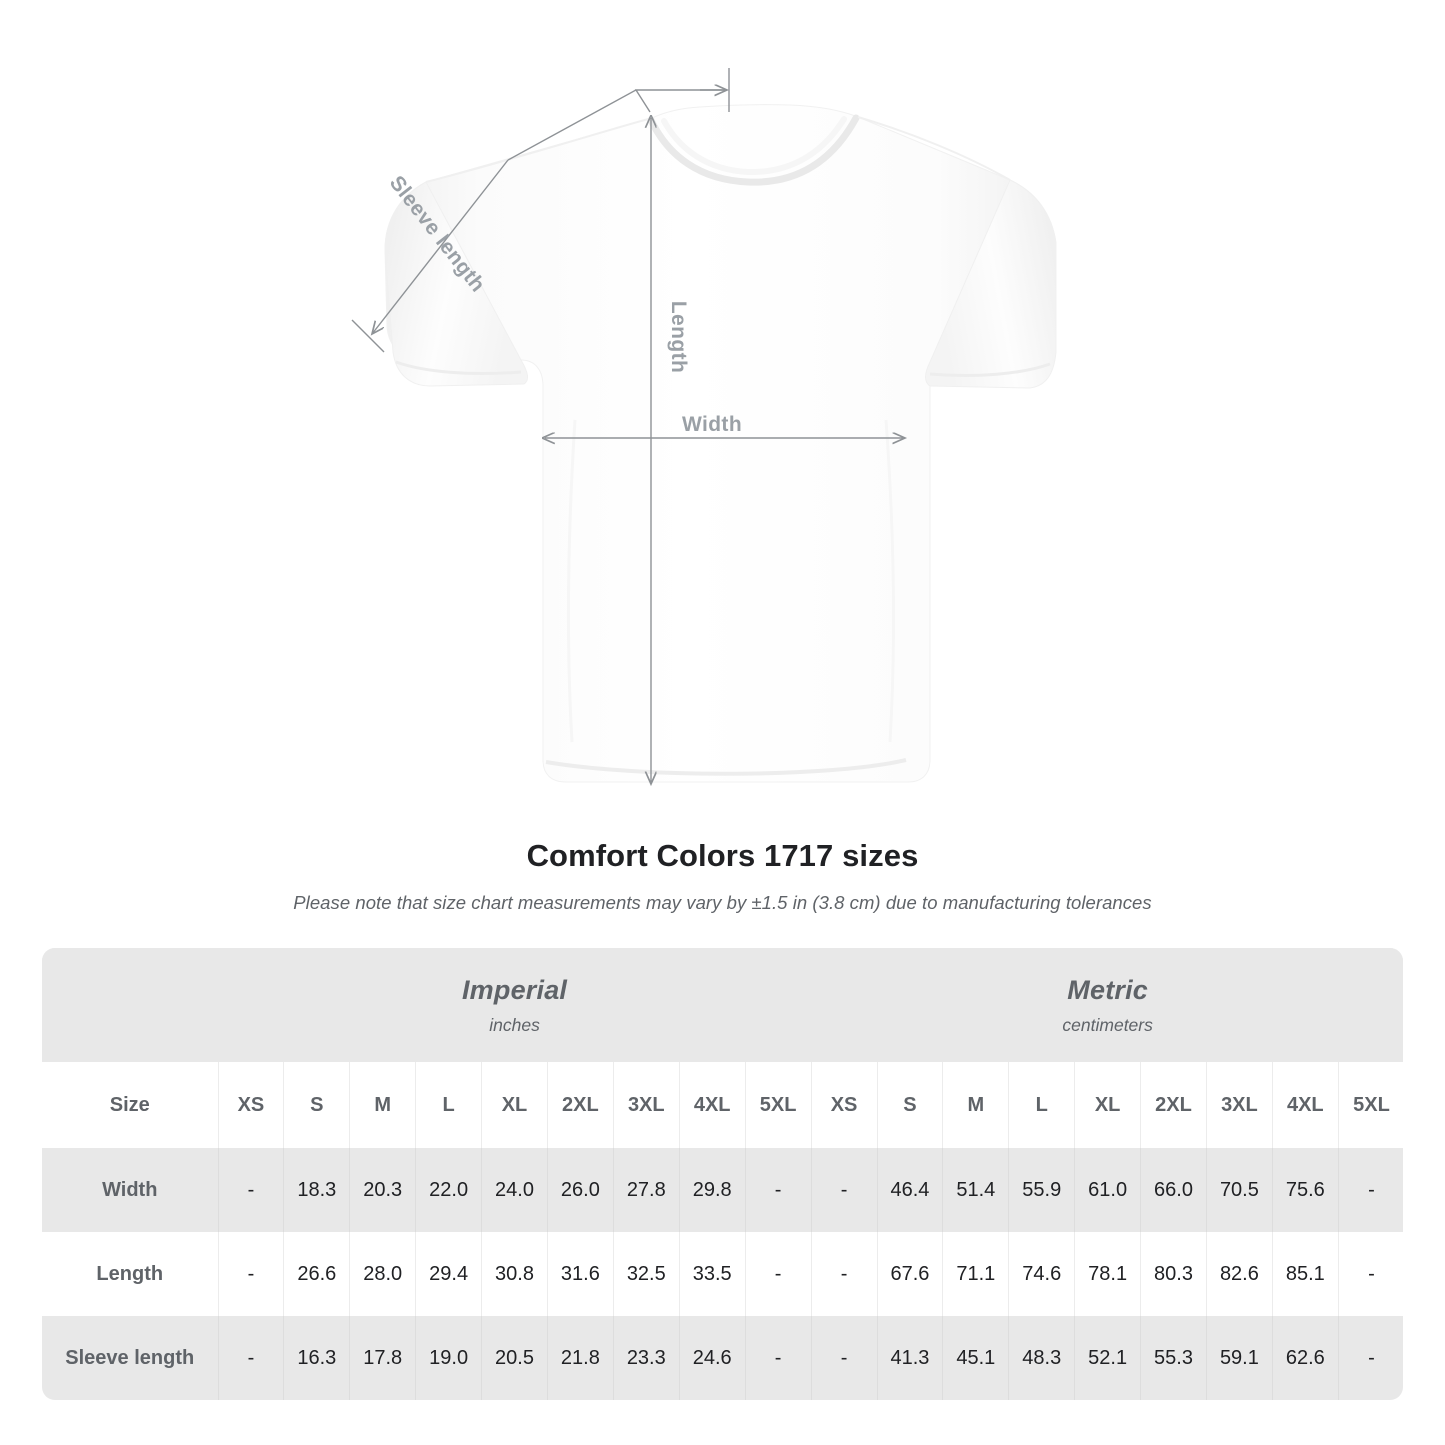 This screenshot has width=1445, height=1445. I want to click on sleeve-metric-xs: -, so click(844, 1358).